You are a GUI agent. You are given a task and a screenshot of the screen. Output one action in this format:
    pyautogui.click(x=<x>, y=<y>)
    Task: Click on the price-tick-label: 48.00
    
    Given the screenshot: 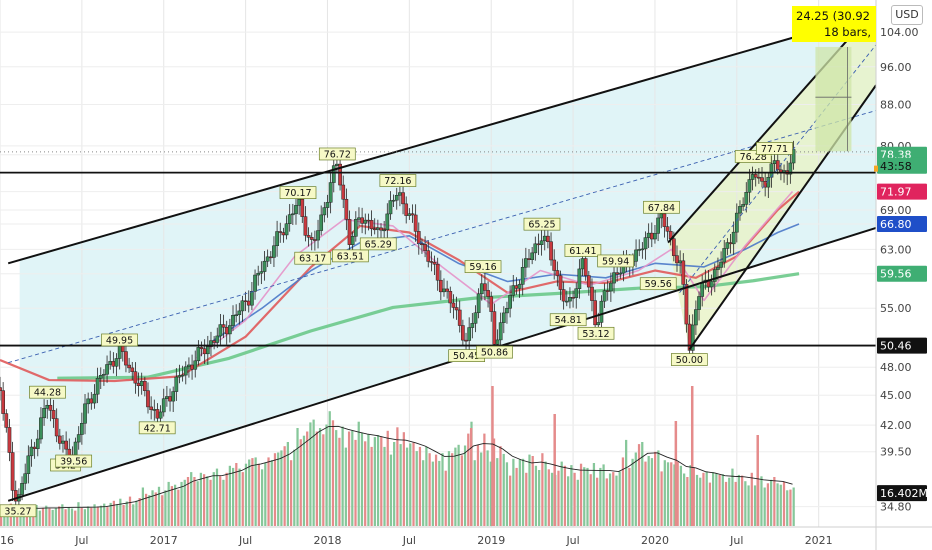 What is the action you would take?
    pyautogui.click(x=896, y=367)
    